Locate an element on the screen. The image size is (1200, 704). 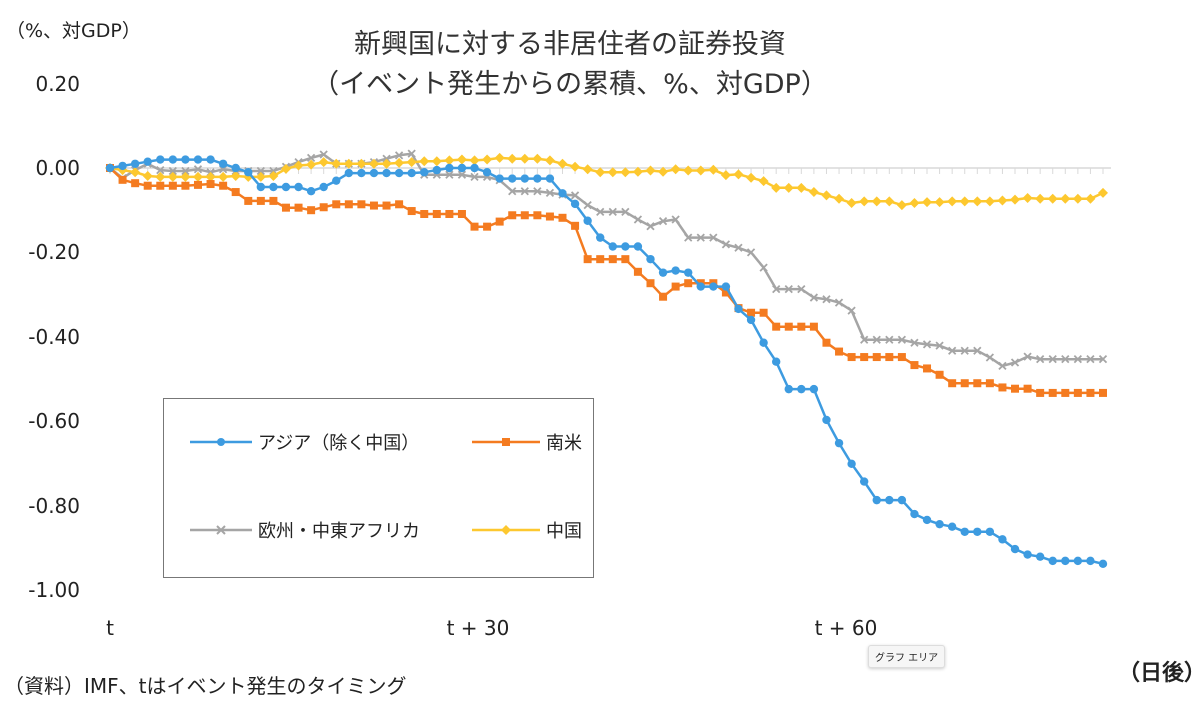
legend-item-china: 中国 is located at coordinates (527, 530).